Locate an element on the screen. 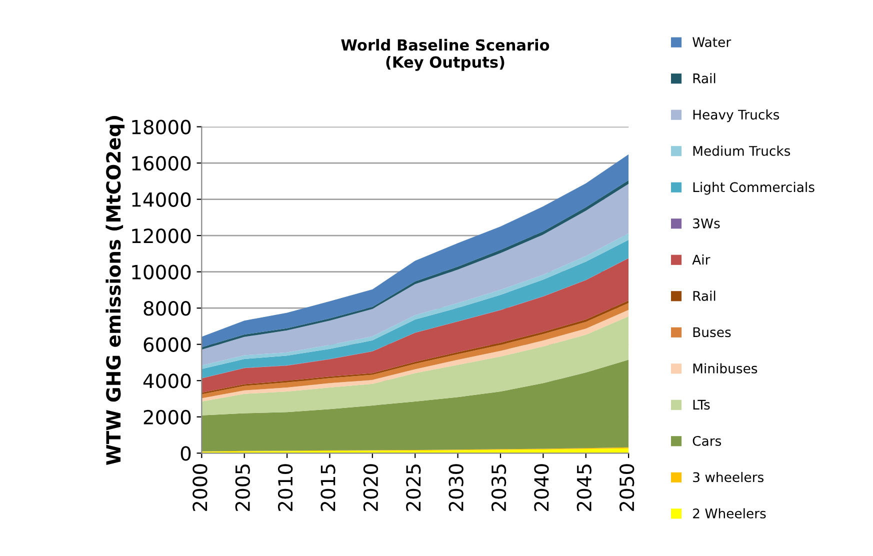 The height and width of the screenshot is (556, 873). legend-label: 2 Wheelers is located at coordinates (729, 513).